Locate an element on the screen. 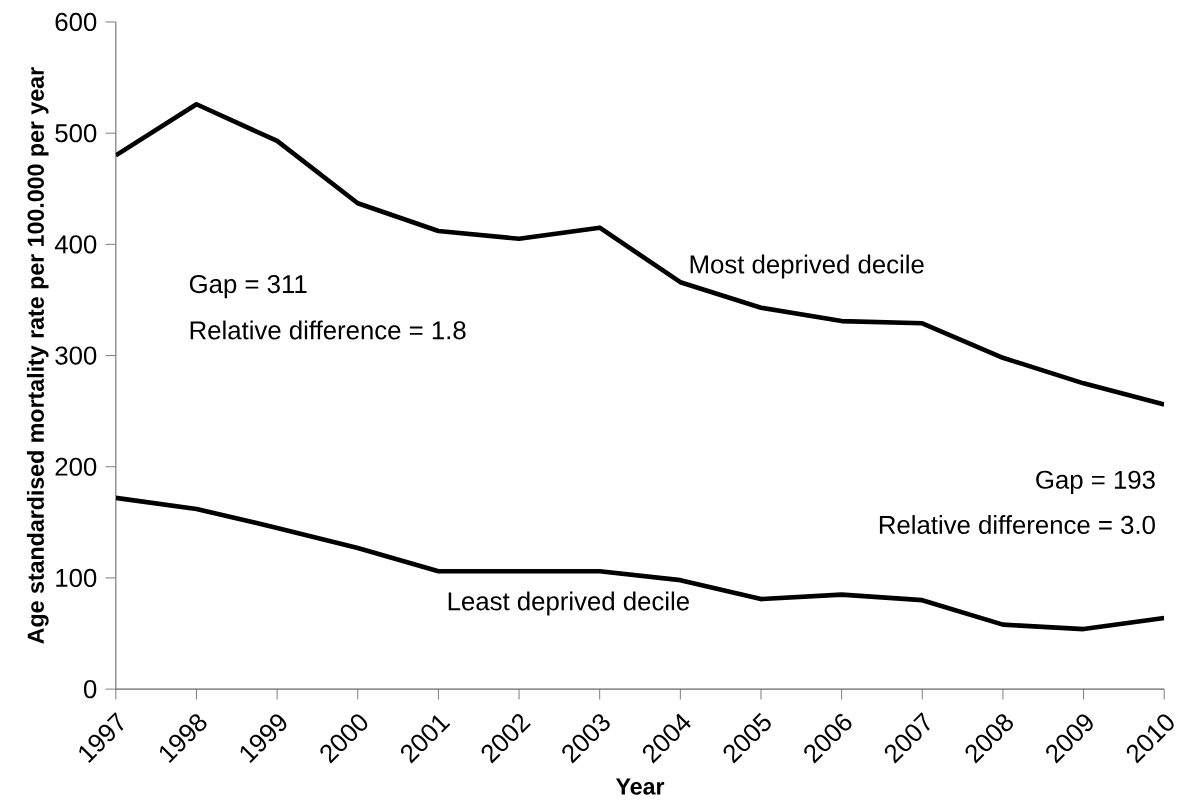 The height and width of the screenshot is (806, 1188). annotation: Gap = 311 is located at coordinates (248, 286).